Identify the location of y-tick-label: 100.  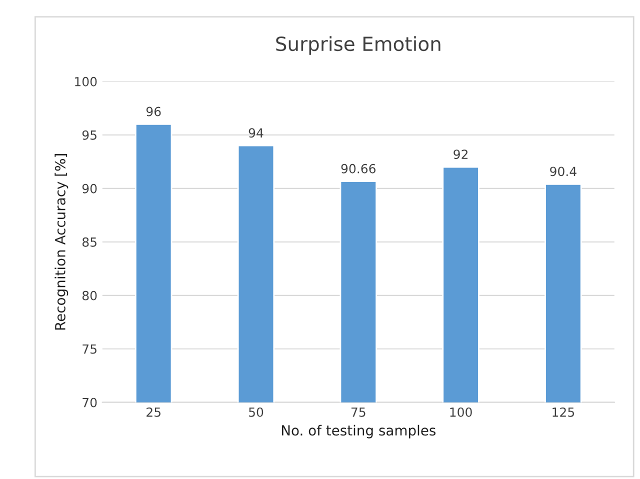
(86, 81).